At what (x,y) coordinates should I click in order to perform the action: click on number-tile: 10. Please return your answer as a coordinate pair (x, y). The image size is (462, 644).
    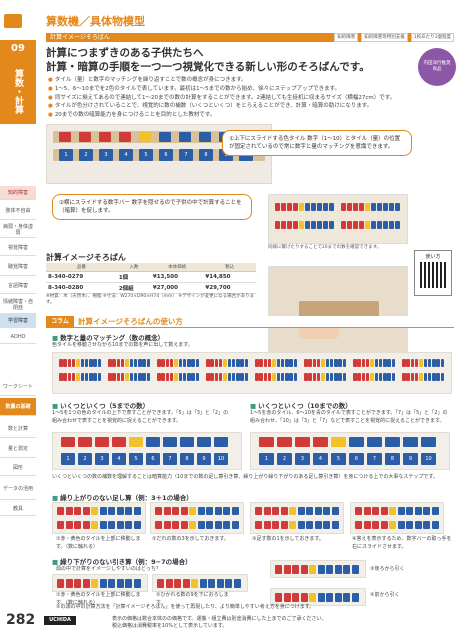
    Looking at the image, I should click on (428, 459).